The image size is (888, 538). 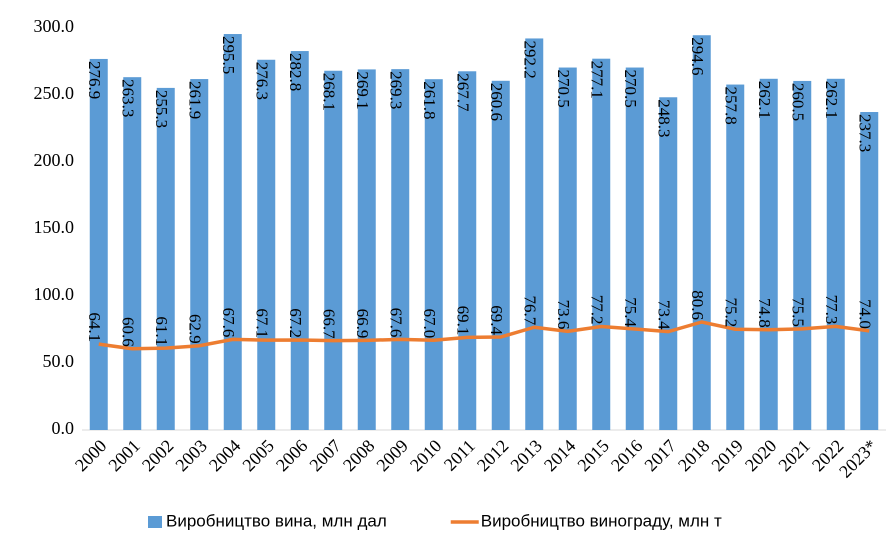 I want to click on y-tick-label: 200.0, so click(x=54, y=160).